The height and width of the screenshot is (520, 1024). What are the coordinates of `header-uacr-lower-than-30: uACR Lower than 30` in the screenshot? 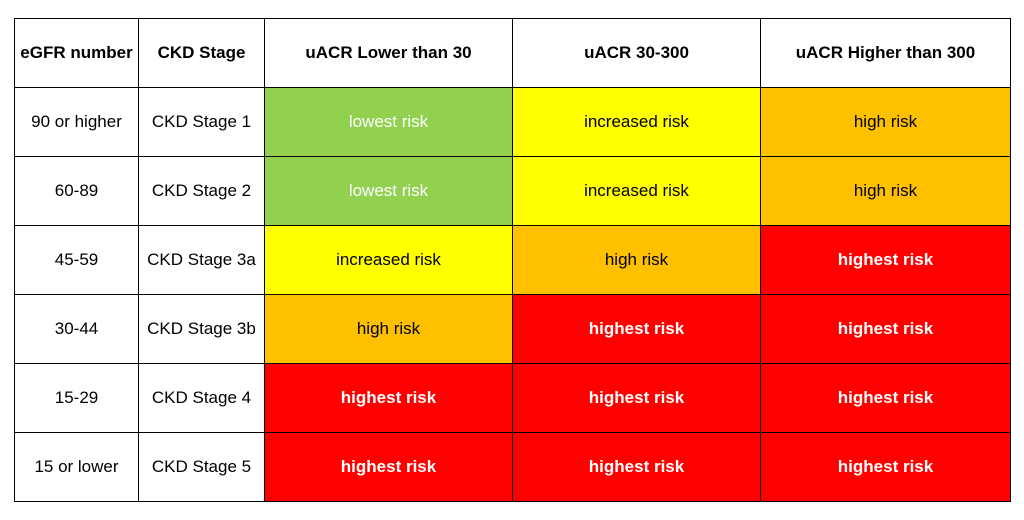 It's located at (388, 53).